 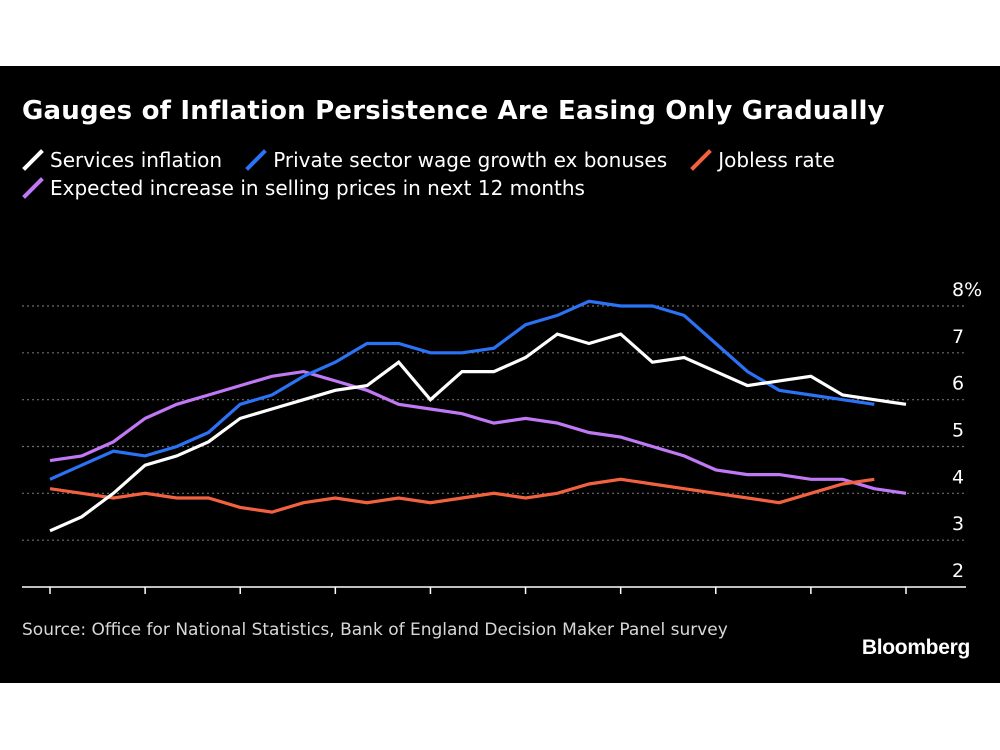 I want to click on legend-stroke-expected-selling-prices, so click(x=33, y=188).